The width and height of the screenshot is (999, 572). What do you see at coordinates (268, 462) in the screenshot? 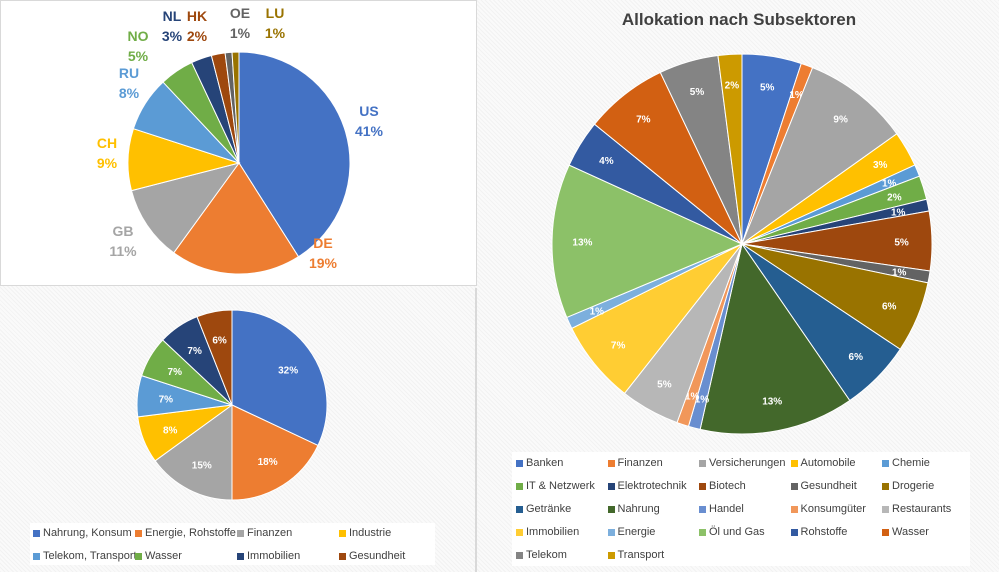
I see `data-label: 18%` at bounding box center [268, 462].